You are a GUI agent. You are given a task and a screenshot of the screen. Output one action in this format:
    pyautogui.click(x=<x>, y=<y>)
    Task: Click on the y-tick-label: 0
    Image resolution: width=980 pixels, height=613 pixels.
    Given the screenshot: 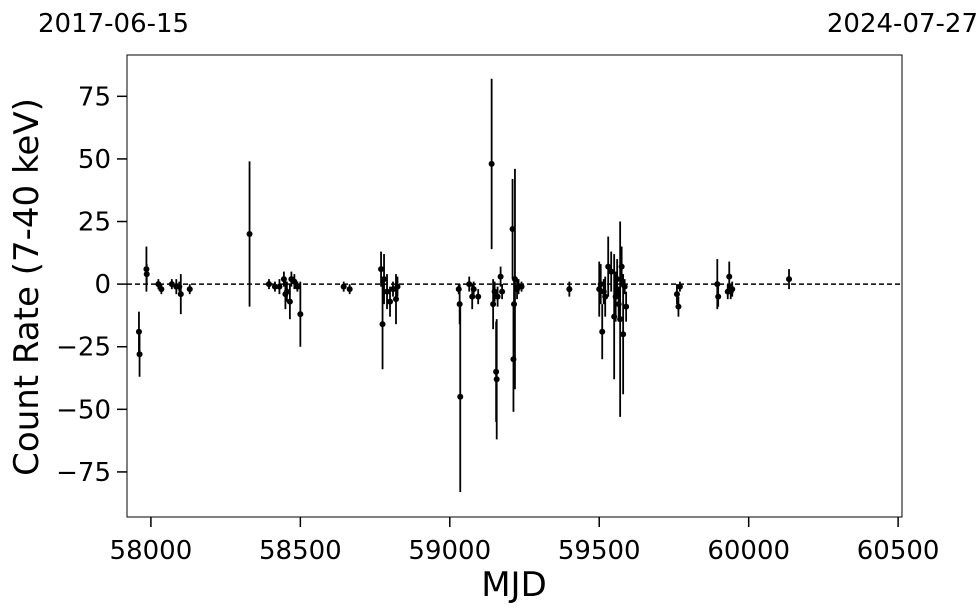 What is the action you would take?
    pyautogui.click(x=102, y=285)
    